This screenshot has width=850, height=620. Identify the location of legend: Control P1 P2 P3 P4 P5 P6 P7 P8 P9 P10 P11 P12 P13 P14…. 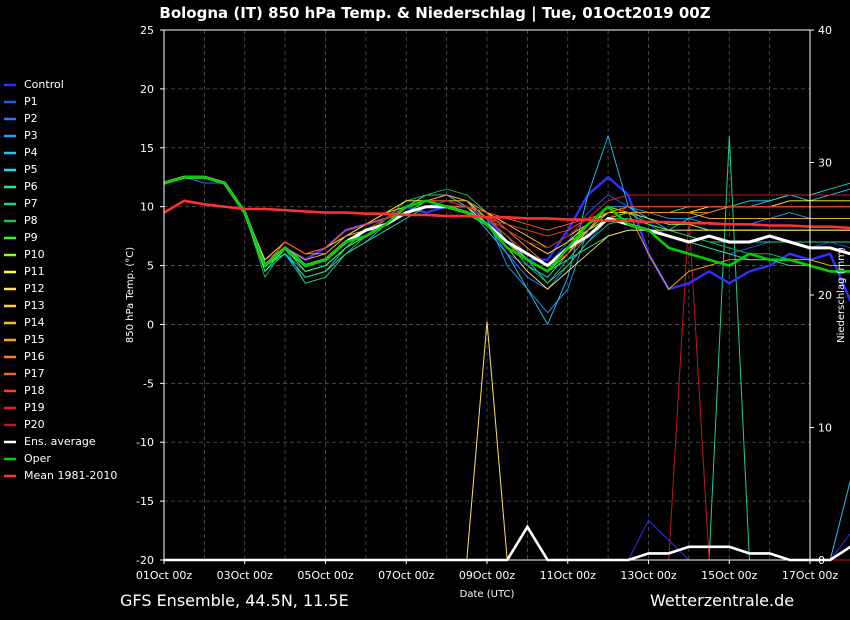
(60, 280).